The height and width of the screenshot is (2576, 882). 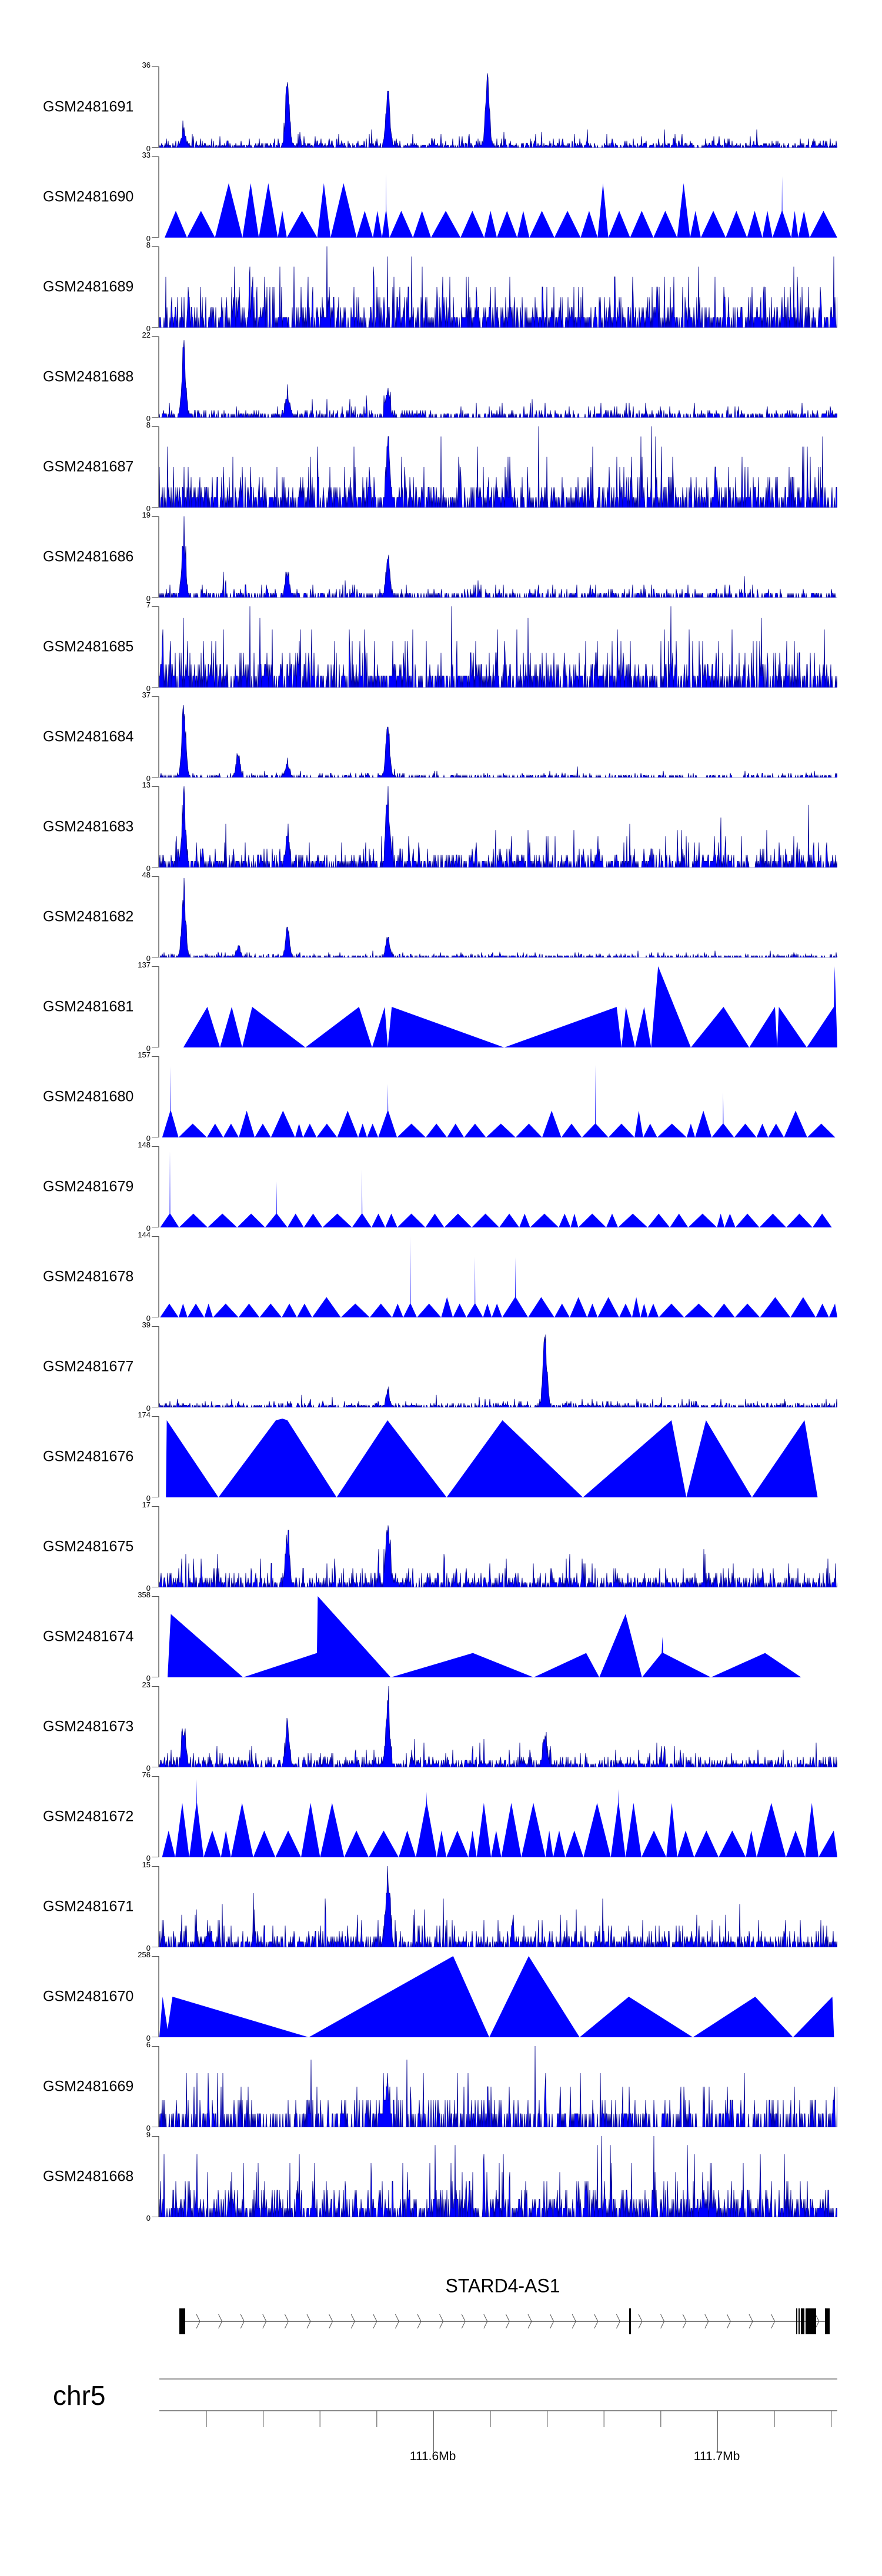 I want to click on y-axis-tick-bottom, so click(x=155, y=147).